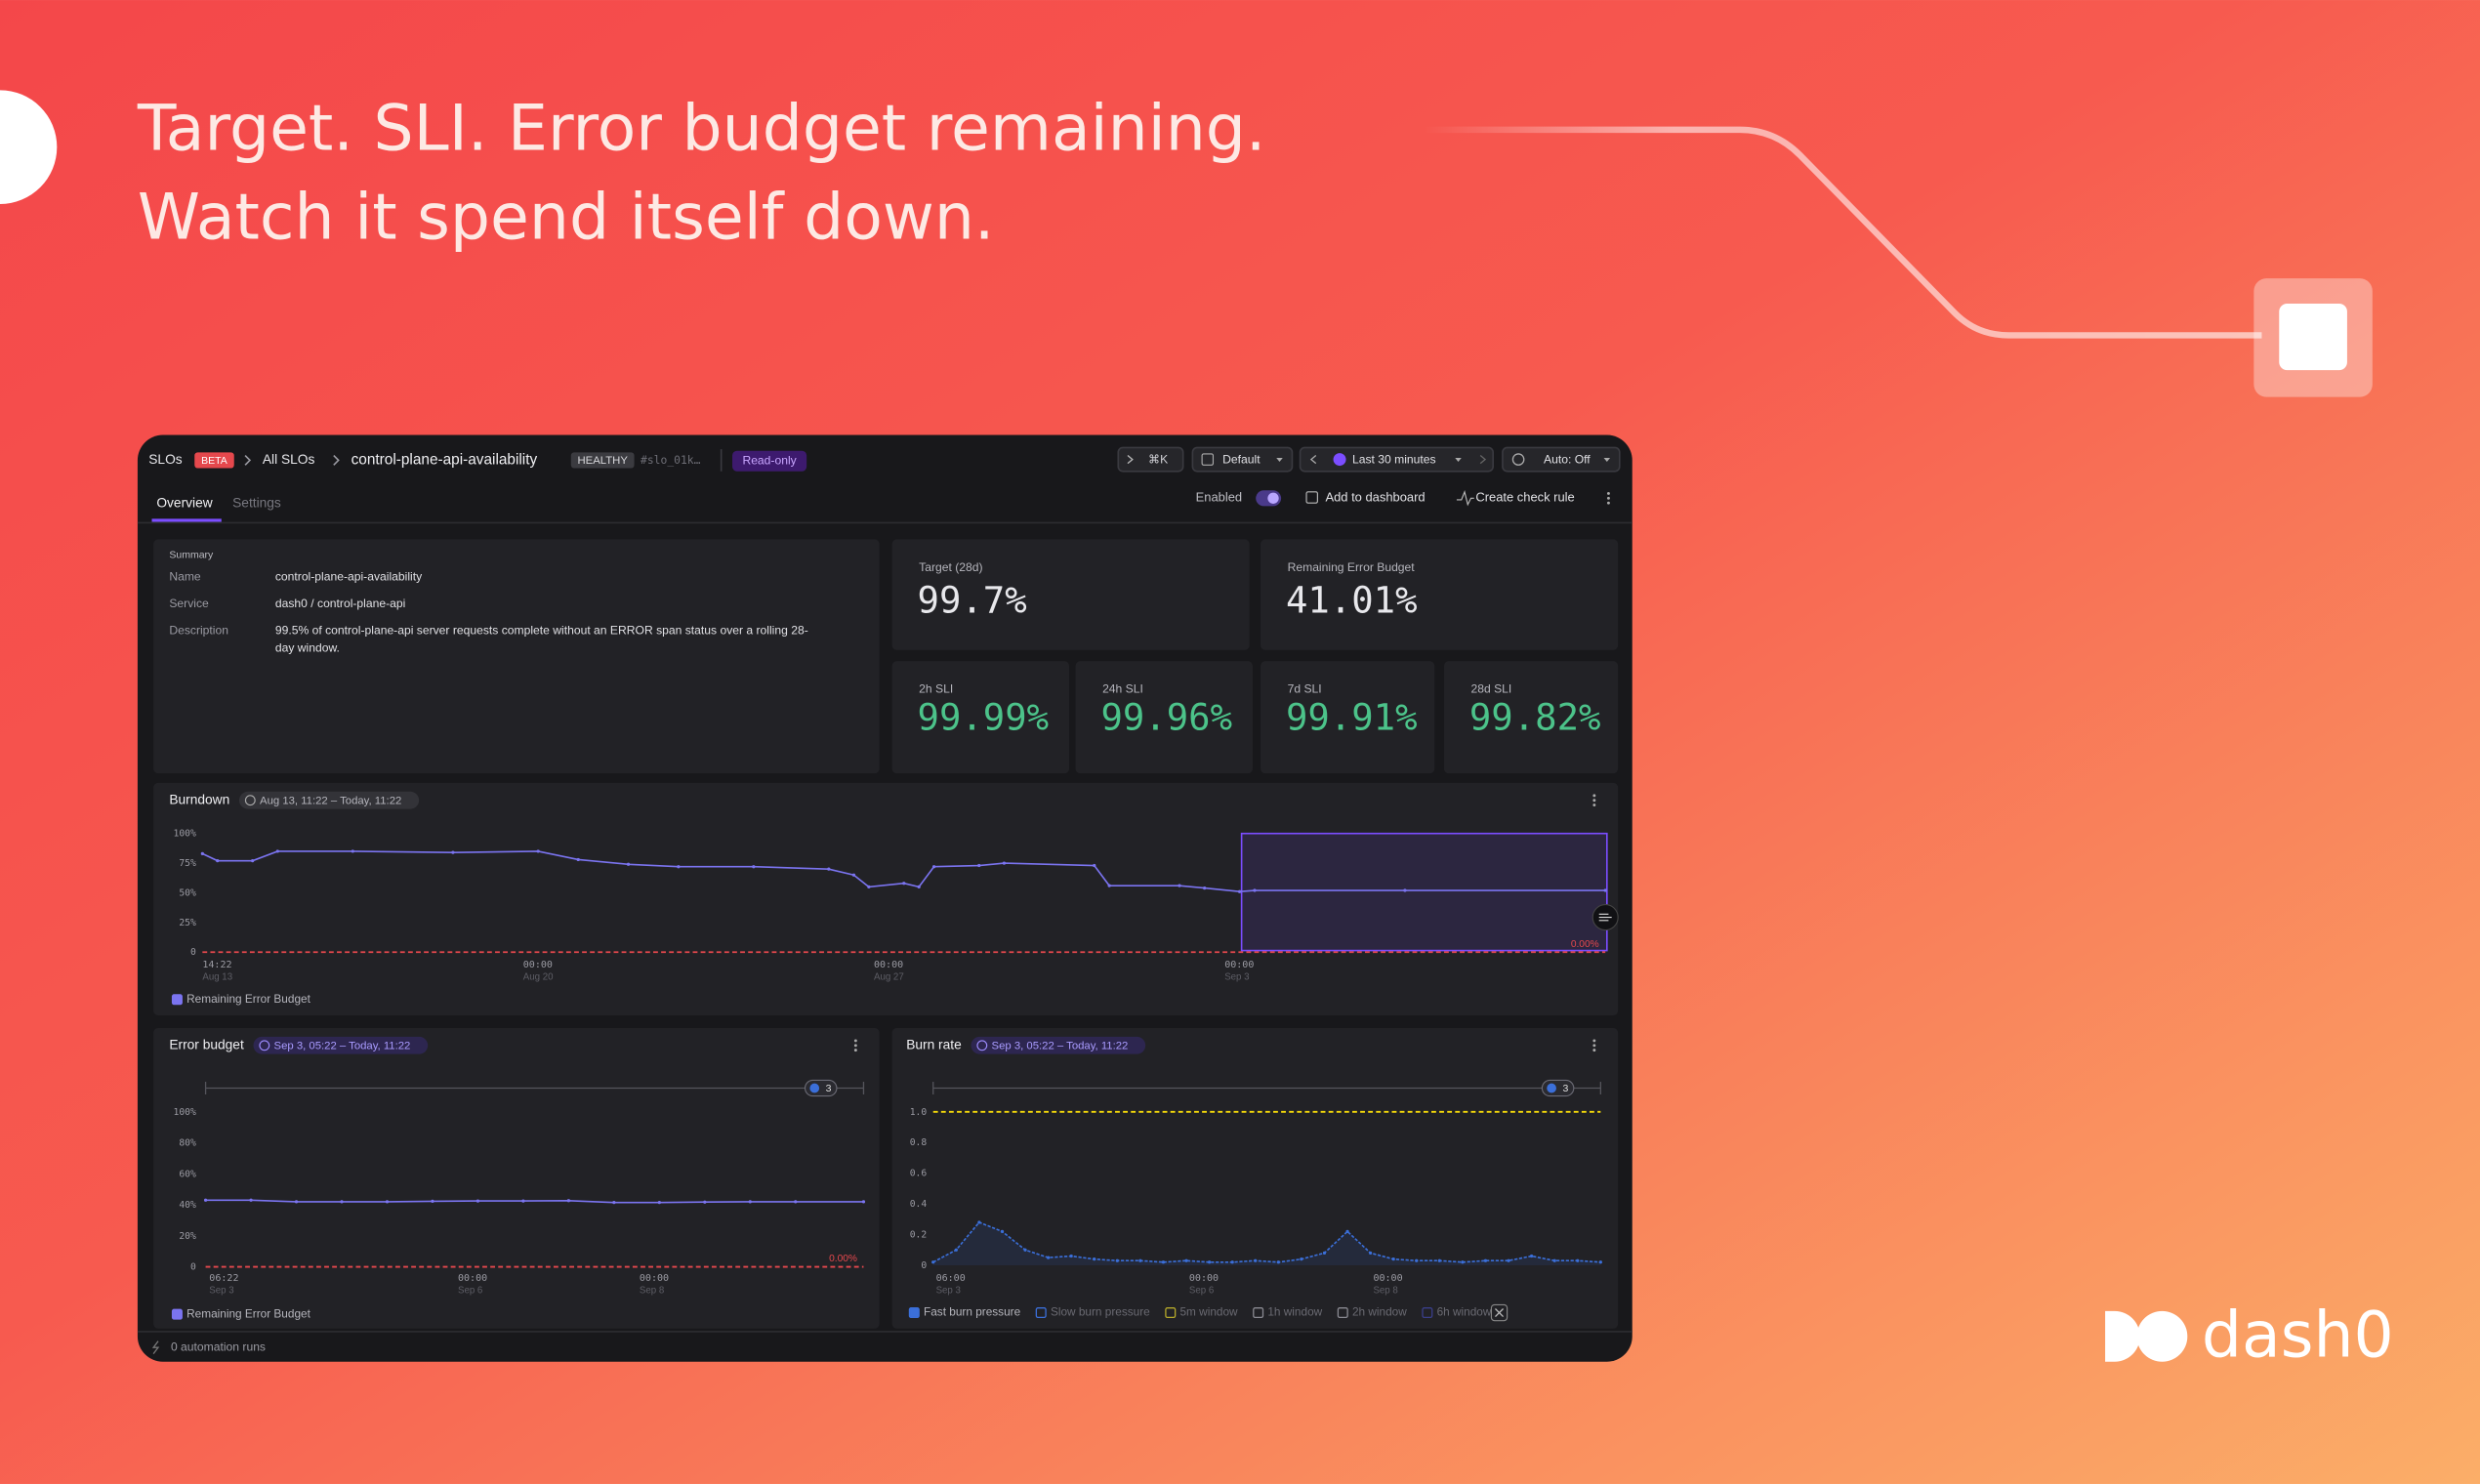  Describe the element at coordinates (1219, 498) in the screenshot. I see `enabled-label: Enabled` at that location.